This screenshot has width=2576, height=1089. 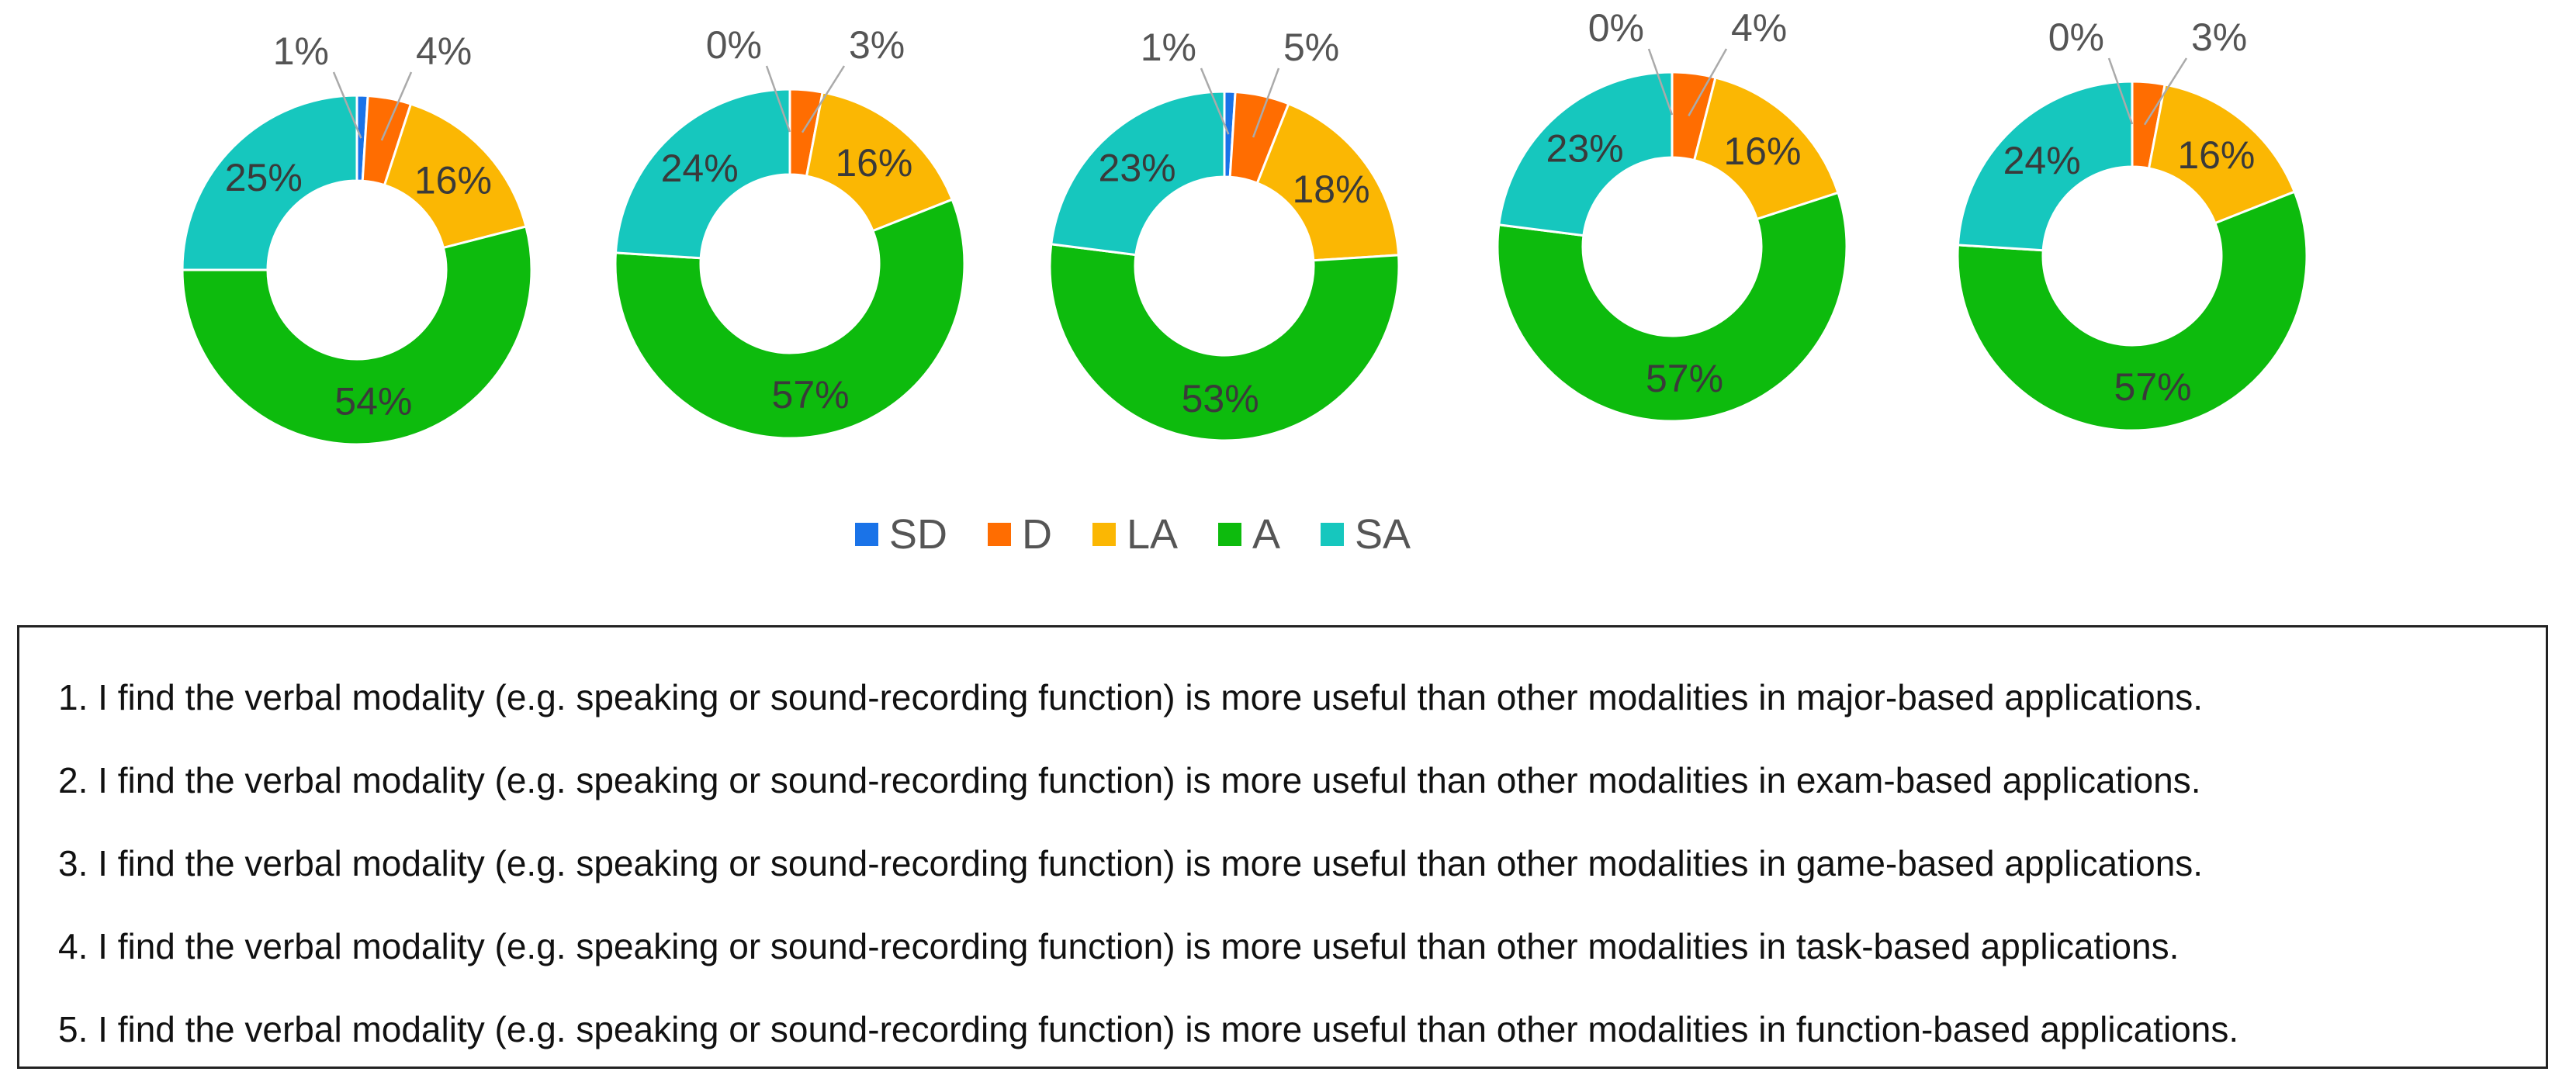 What do you see at coordinates (264, 177) in the screenshot?
I see `data-label-sa: 25%` at bounding box center [264, 177].